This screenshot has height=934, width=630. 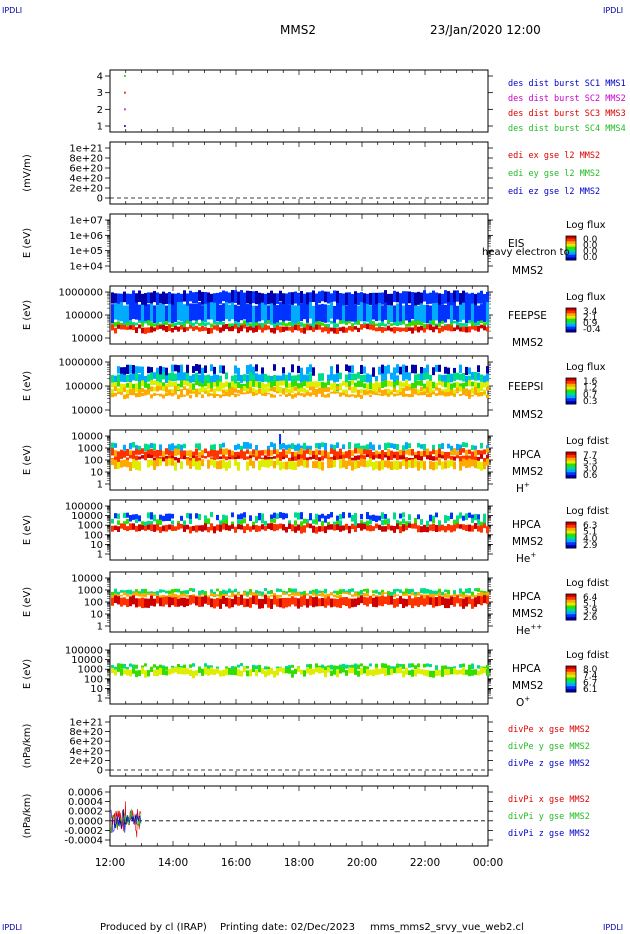 What do you see at coordinates (590, 318) in the screenshot?
I see `feepse-colorbar-tick: 2.1` at bounding box center [590, 318].